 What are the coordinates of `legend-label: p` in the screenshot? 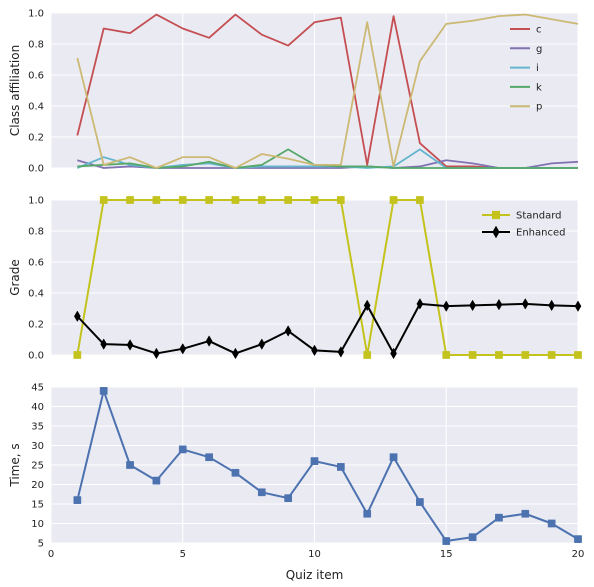 It's located at (539, 107).